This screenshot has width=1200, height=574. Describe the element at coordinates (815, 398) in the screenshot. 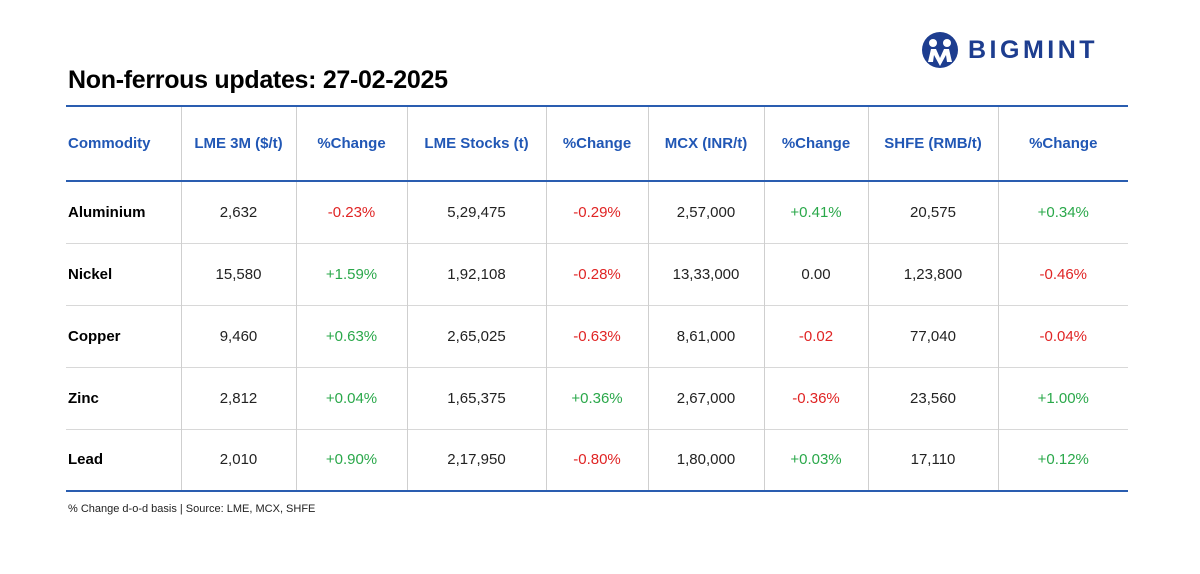

I see `value-cell: -0.36%` at that location.